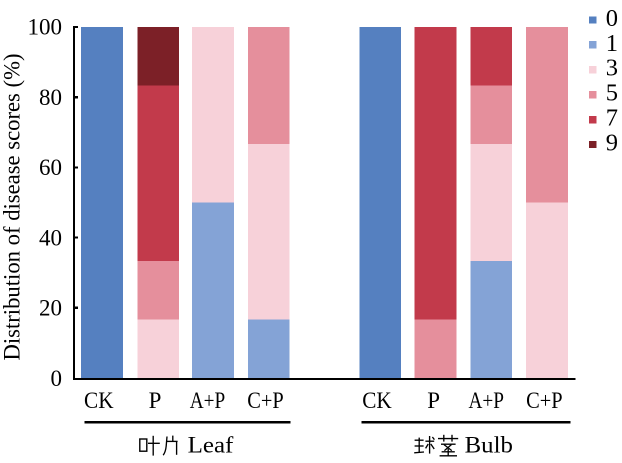  I want to click on svg-text: Bulb, so click(489, 446).